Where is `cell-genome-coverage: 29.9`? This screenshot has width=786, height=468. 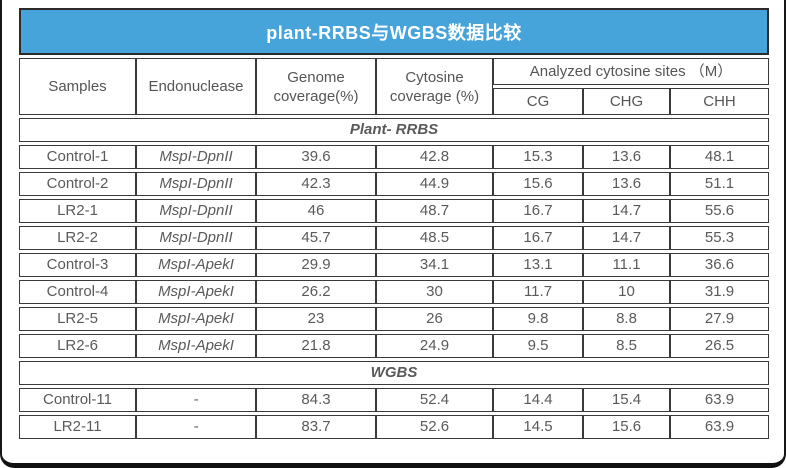
cell-genome-coverage: 29.9 is located at coordinates (316, 265).